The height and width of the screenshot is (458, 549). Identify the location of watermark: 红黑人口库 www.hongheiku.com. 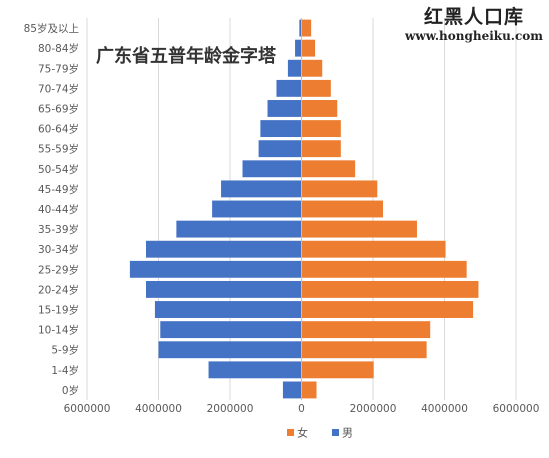
(474, 22).